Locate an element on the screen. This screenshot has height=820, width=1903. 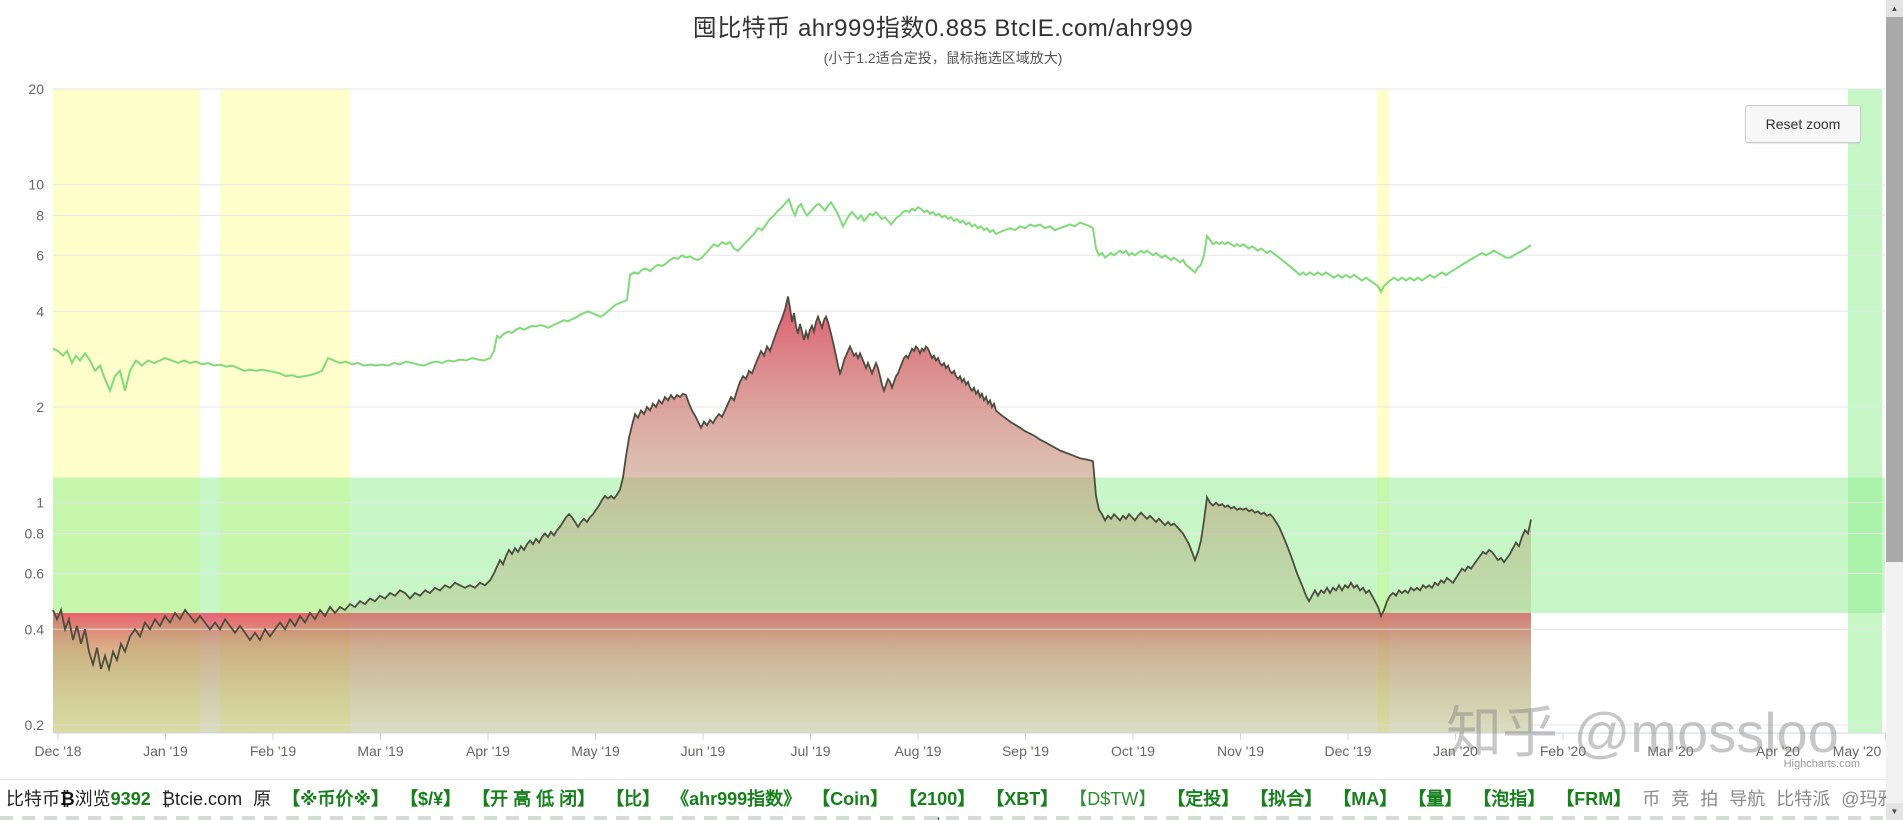
x-axis-label: Feb '20 is located at coordinates (1563, 751).